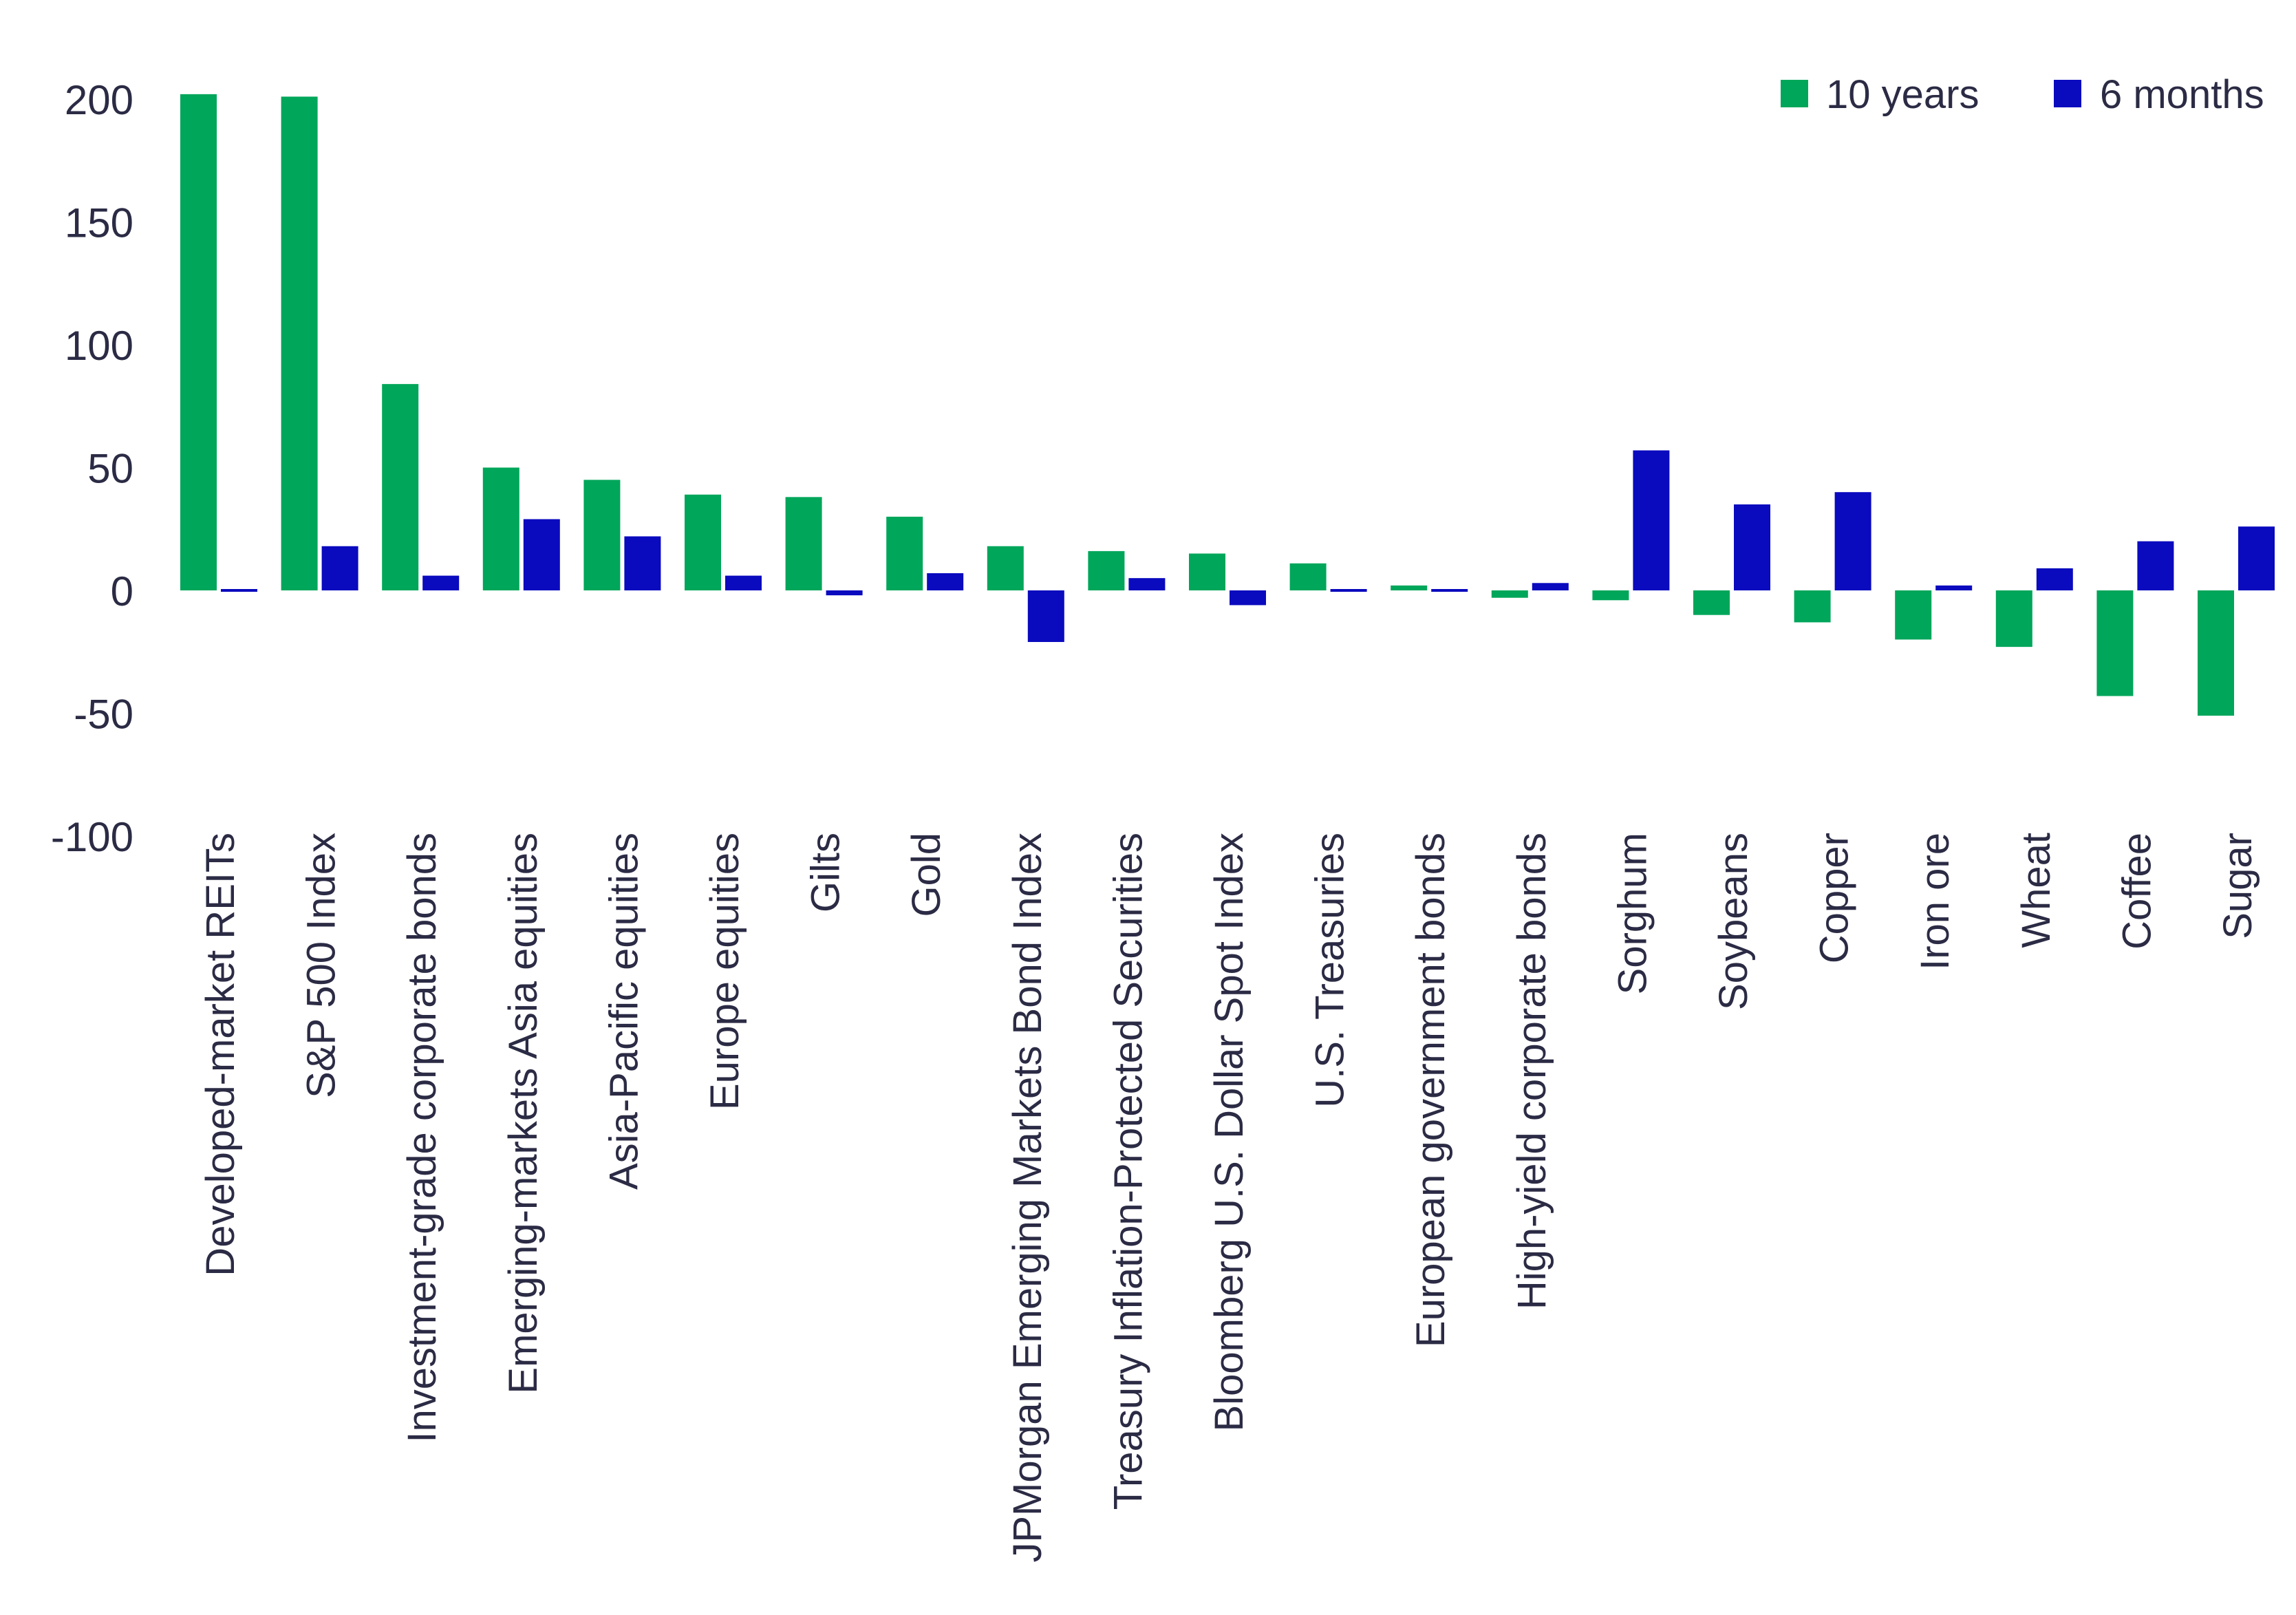  Describe the element at coordinates (1935, 902) in the screenshot. I see `category-label: Iron ore` at that location.